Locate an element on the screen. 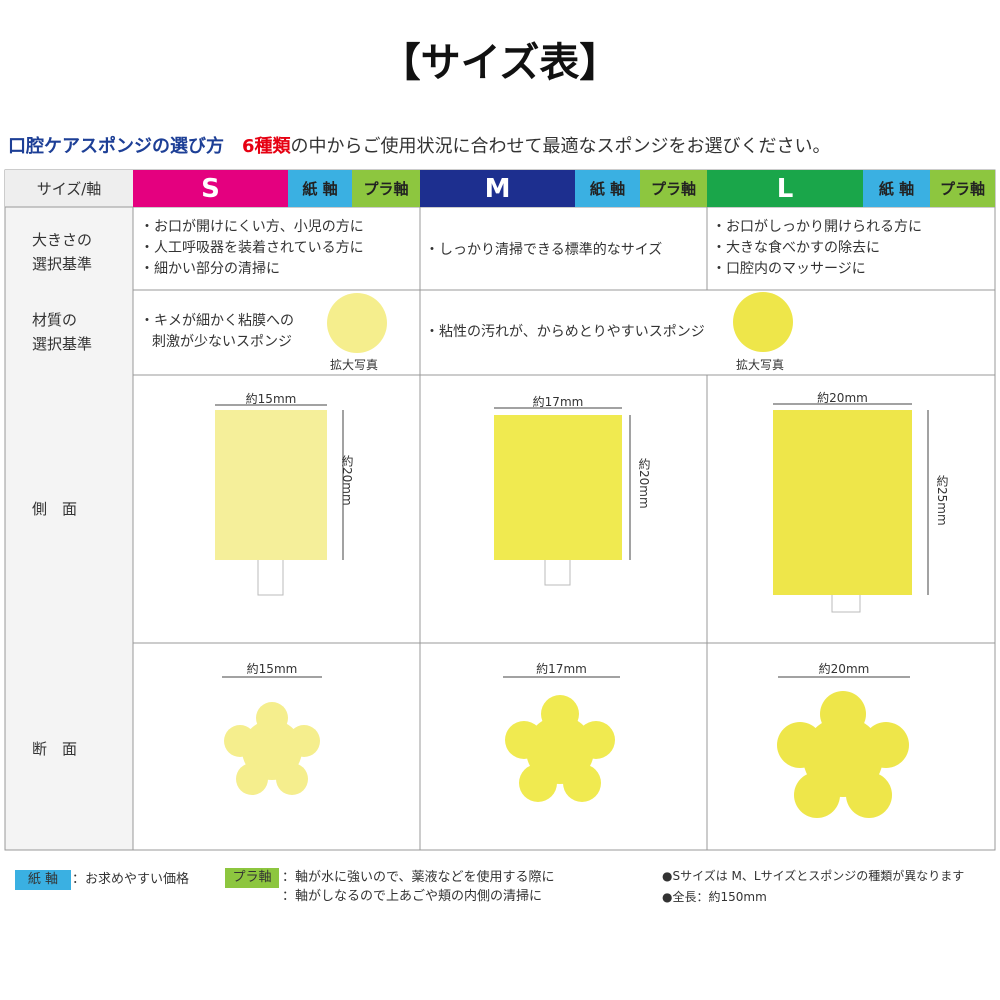 The image size is (1000, 1000). paper-text: ：お求めやすい価格 is located at coordinates (131, 879).